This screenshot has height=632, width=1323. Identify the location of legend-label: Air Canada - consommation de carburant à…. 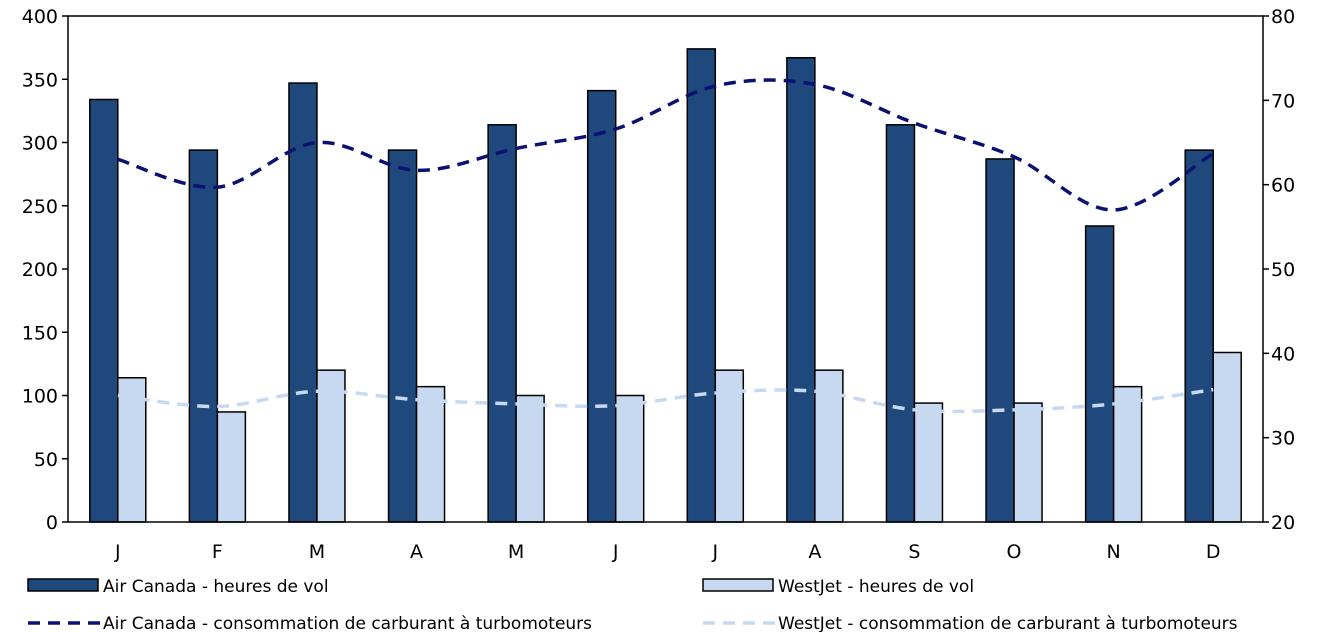
(347, 623).